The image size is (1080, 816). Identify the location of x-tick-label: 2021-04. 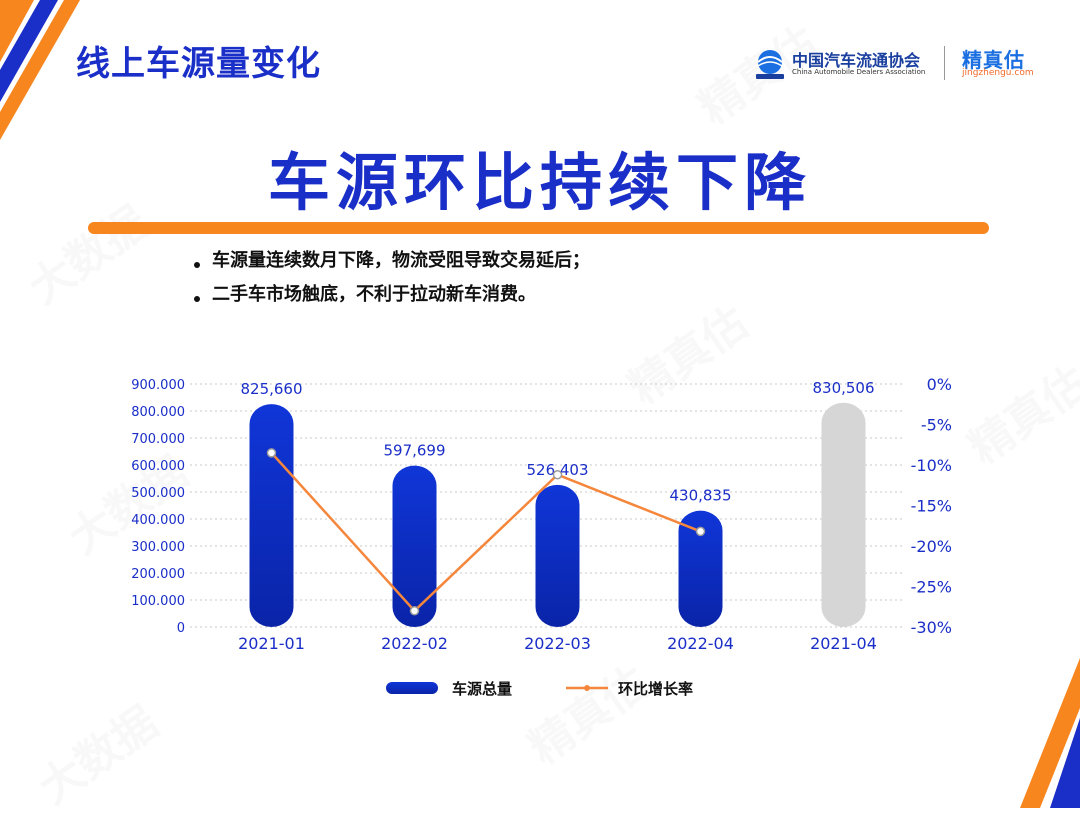
(843, 643).